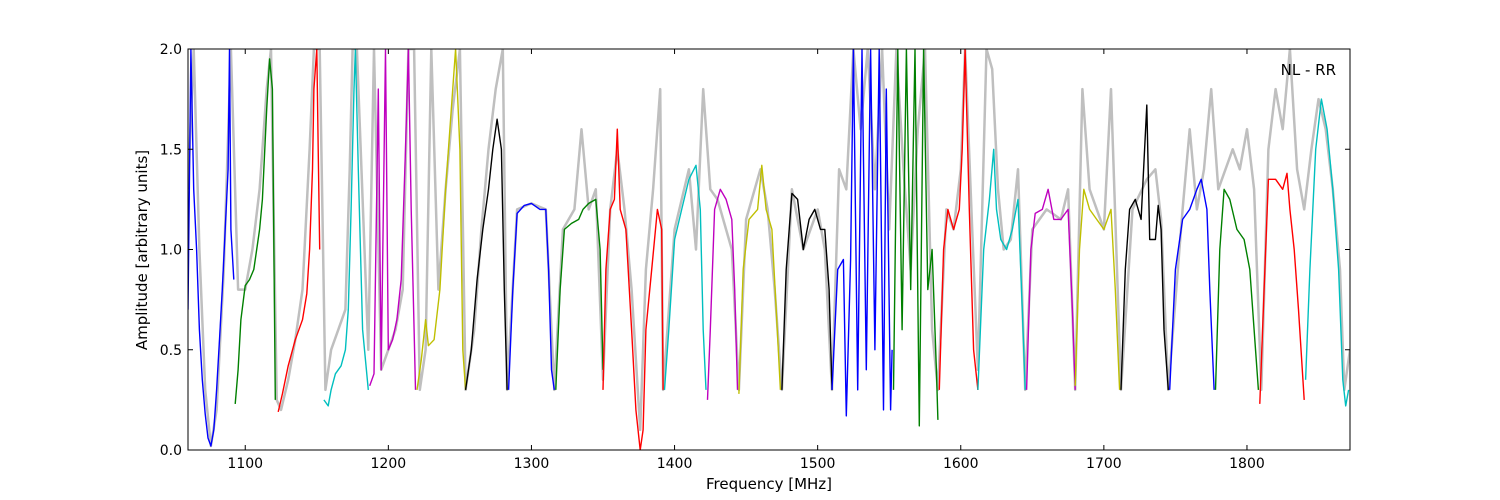 This screenshot has height=500, width=1500. I want to click on x-tick-label: 1100, so click(245, 464).